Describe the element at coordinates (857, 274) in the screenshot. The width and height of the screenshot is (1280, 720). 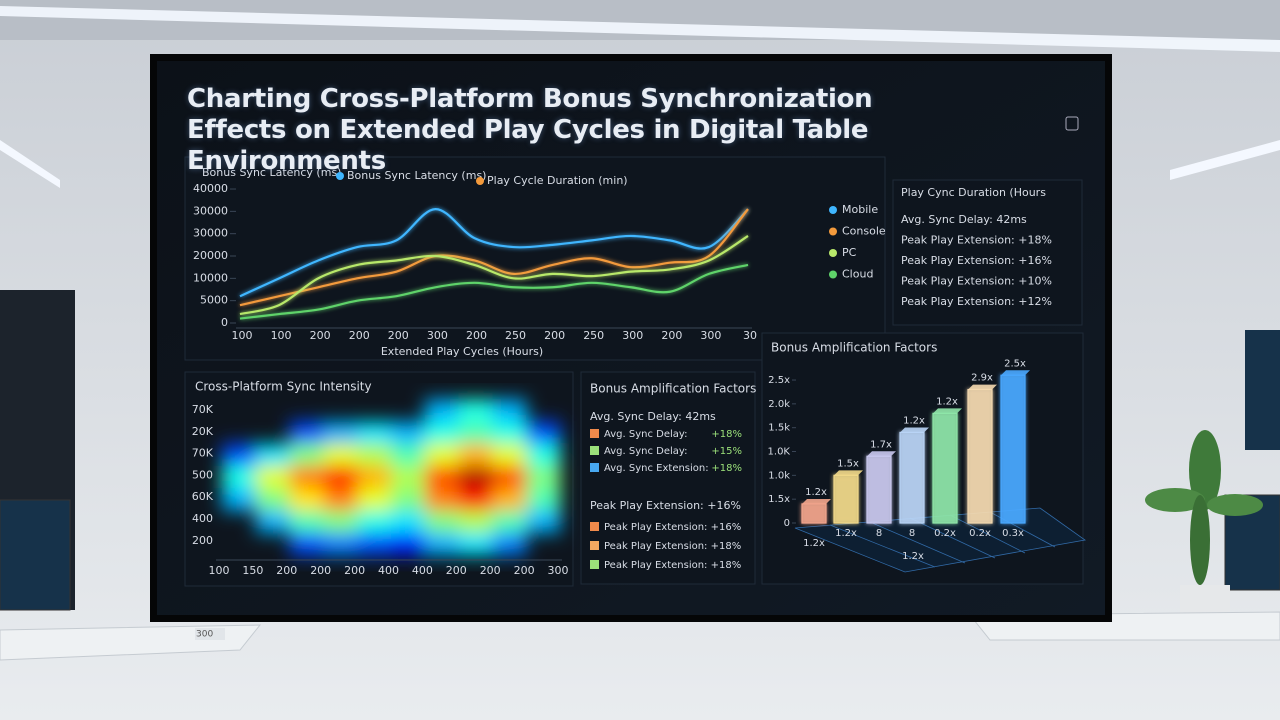
I see `legend-label: Cloud` at that location.